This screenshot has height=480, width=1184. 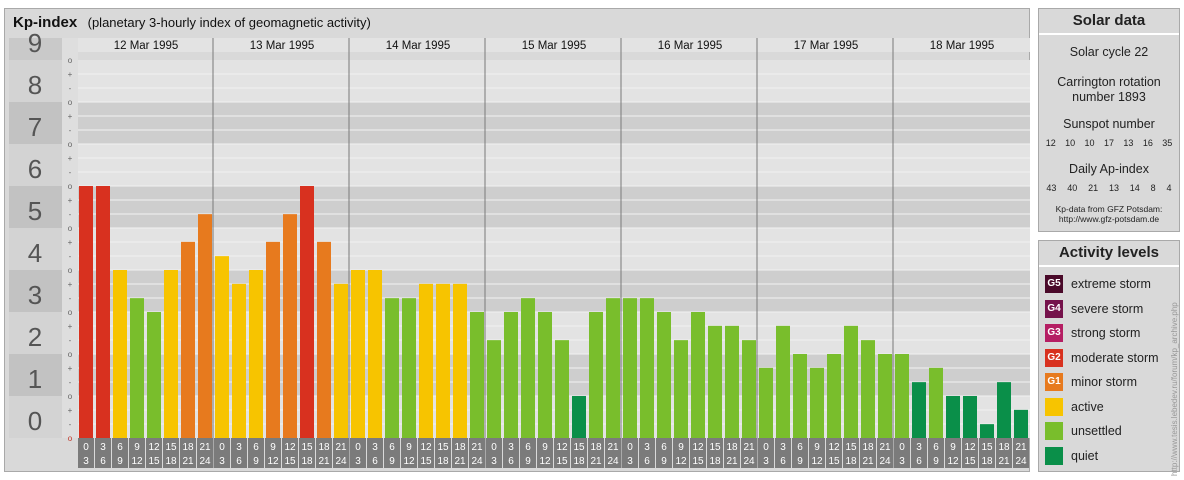 I want to click on solar-cycle: Solar cycle 22, so click(x=1109, y=52).